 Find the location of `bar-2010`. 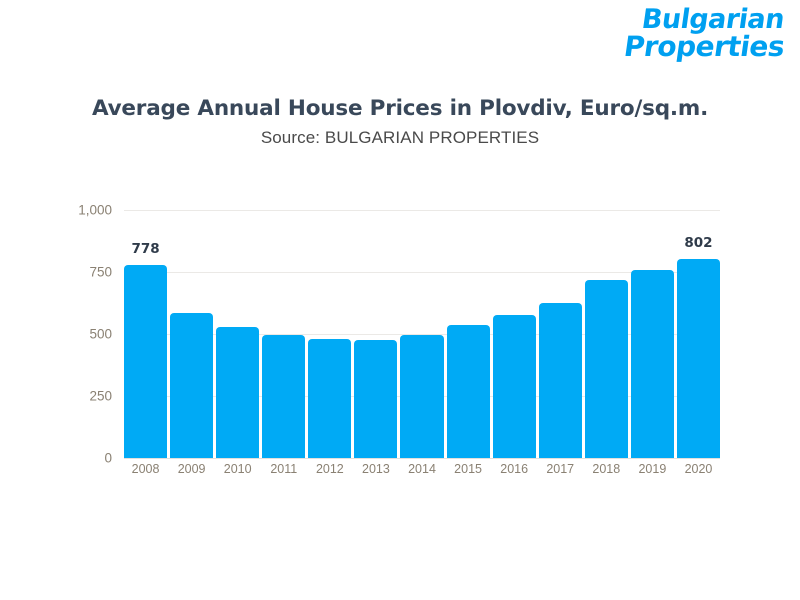

bar-2010 is located at coordinates (238, 392).